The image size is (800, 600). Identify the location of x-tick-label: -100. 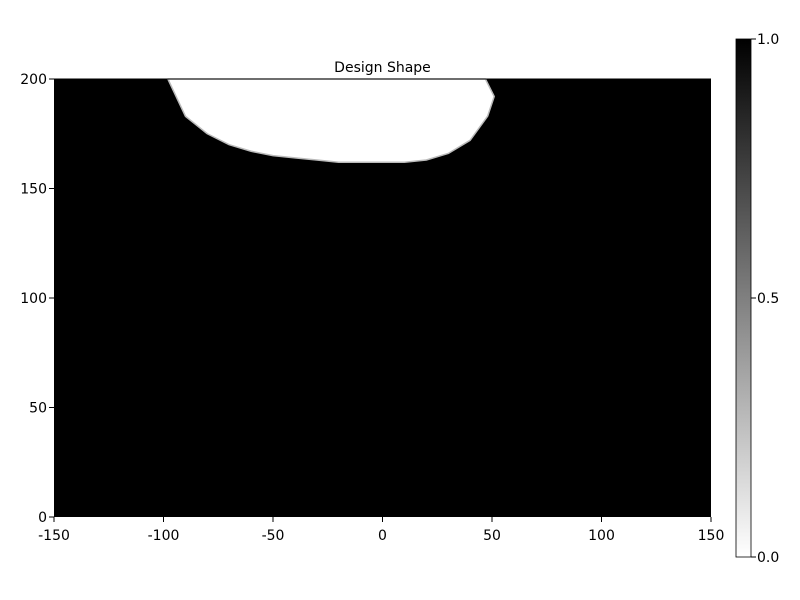
(164, 536).